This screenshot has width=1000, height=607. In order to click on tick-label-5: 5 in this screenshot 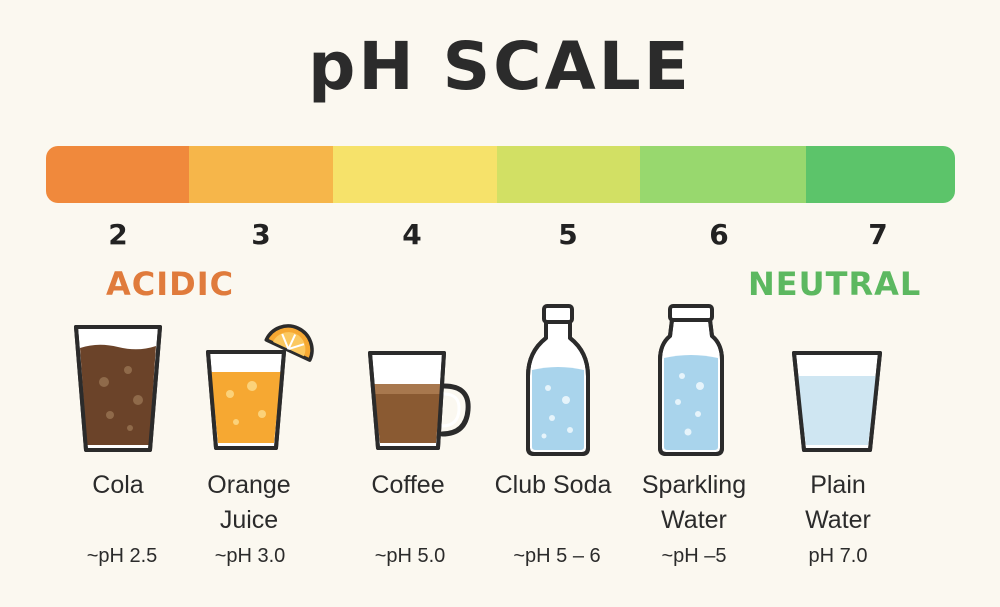, I will do `click(568, 234)`.